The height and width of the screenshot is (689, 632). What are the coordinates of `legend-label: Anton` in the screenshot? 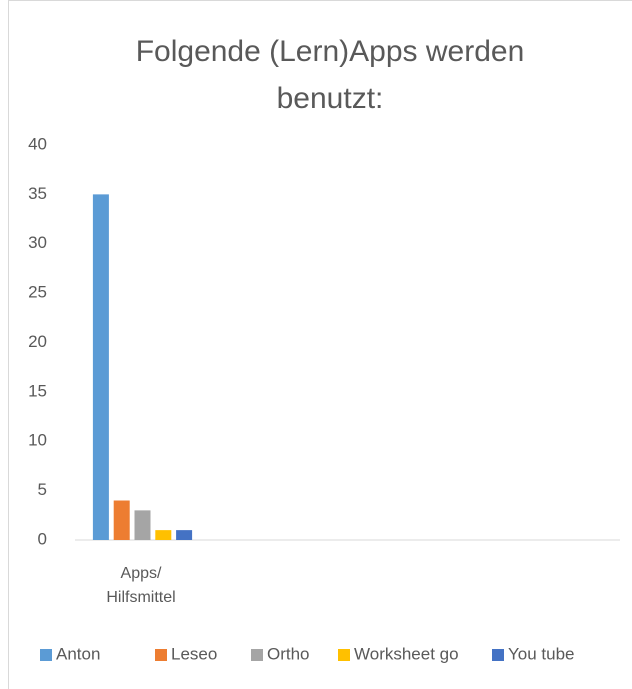 It's located at (78, 653).